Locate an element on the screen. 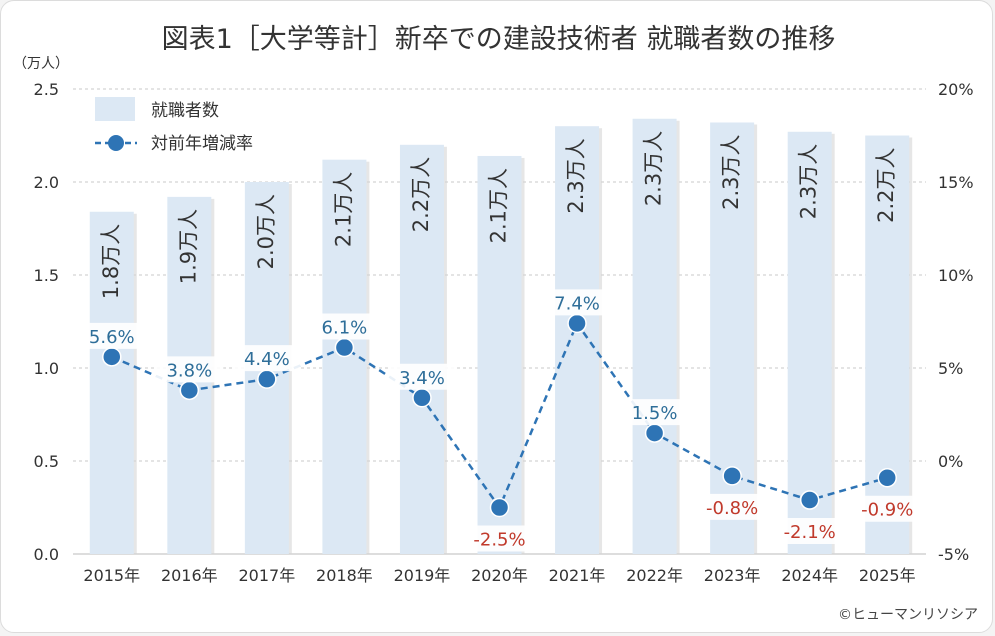 The width and height of the screenshot is (995, 636). point-label-group: 7.4% is located at coordinates (577, 302).